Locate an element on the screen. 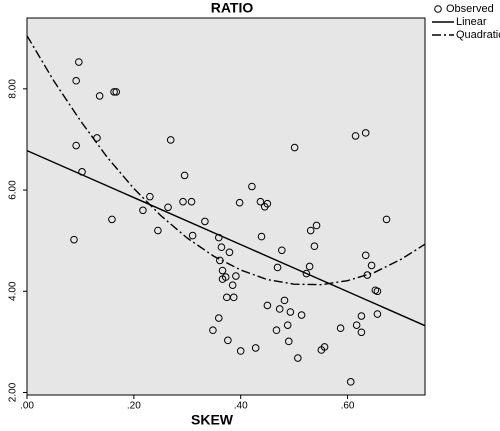 The width and height of the screenshot is (500, 431). y-tick-label: 2.00 is located at coordinates (13, 392).